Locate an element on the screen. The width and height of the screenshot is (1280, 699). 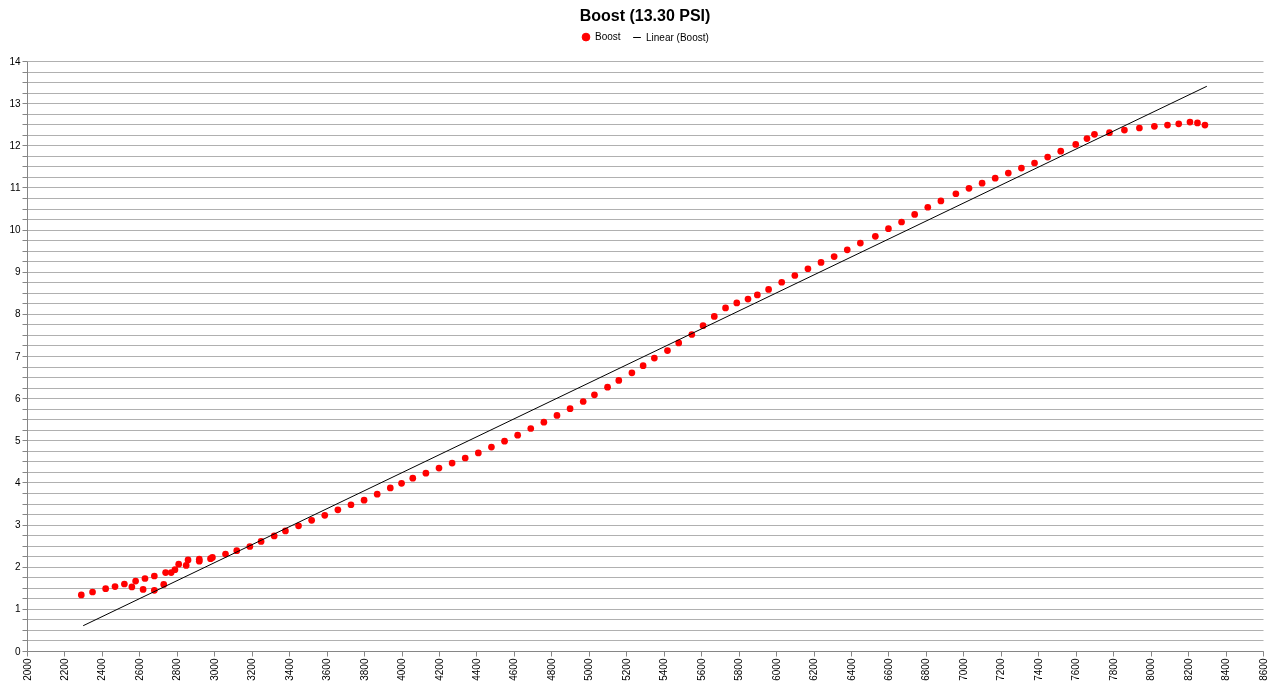
x-tick-label: 3200 is located at coordinates (252, 669).